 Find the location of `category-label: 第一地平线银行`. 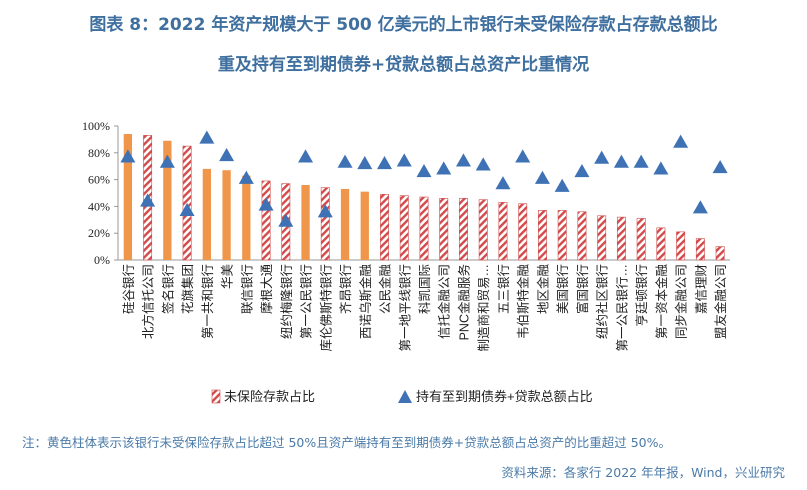

category-label: 第一地平线银行 is located at coordinates (405, 308).